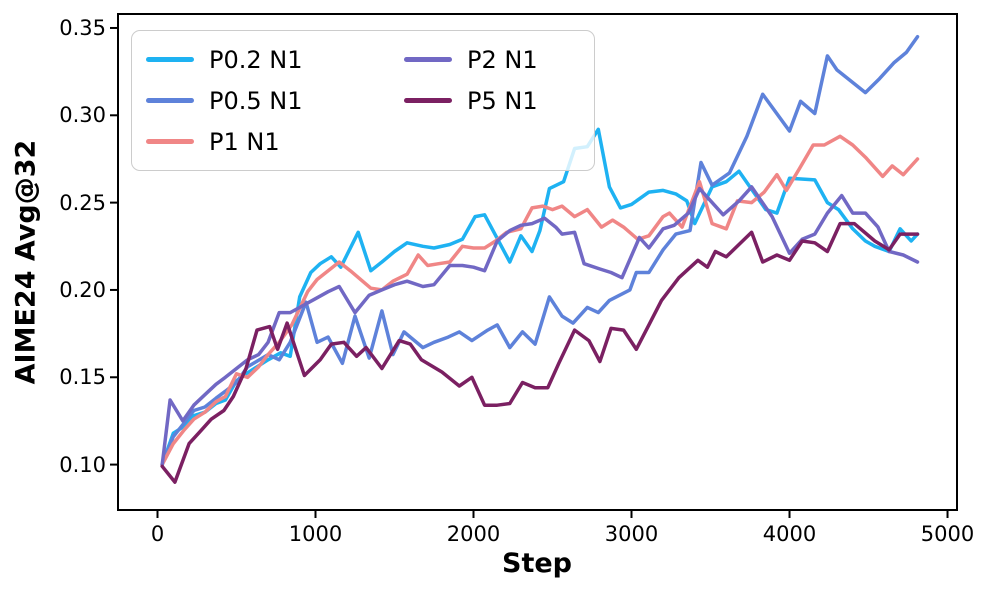 The image size is (996, 598). I want to click on y-tick-label: 0.20, so click(82, 289).